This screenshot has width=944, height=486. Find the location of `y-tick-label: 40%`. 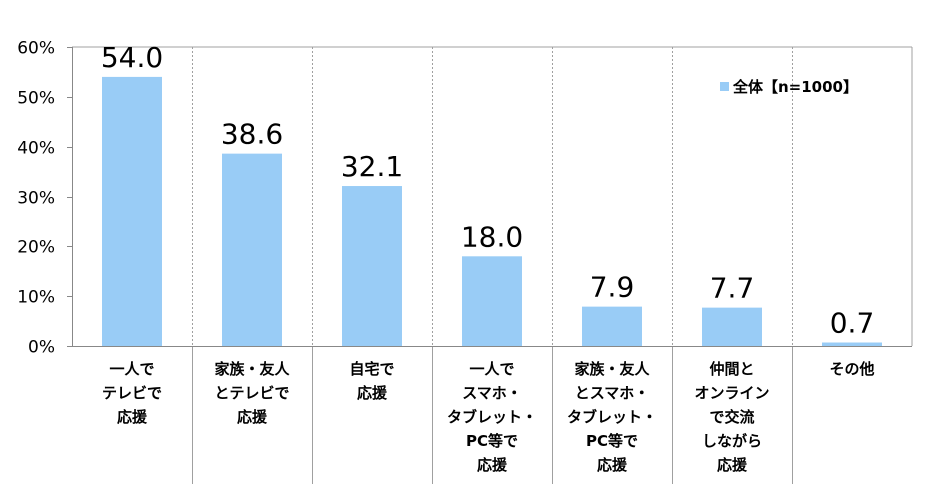

y-tick-label: 40% is located at coordinates (36, 149).